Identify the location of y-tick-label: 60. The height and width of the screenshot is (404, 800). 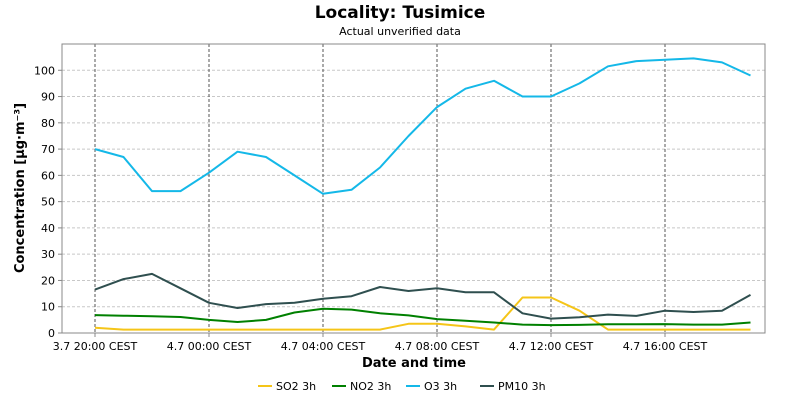
(48, 175).